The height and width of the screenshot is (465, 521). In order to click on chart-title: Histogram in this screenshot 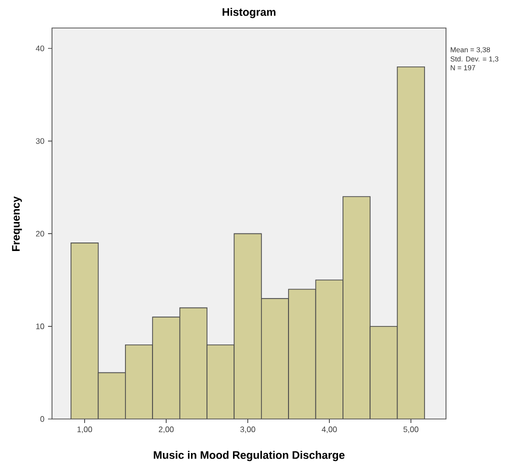, I will do `click(249, 13)`.